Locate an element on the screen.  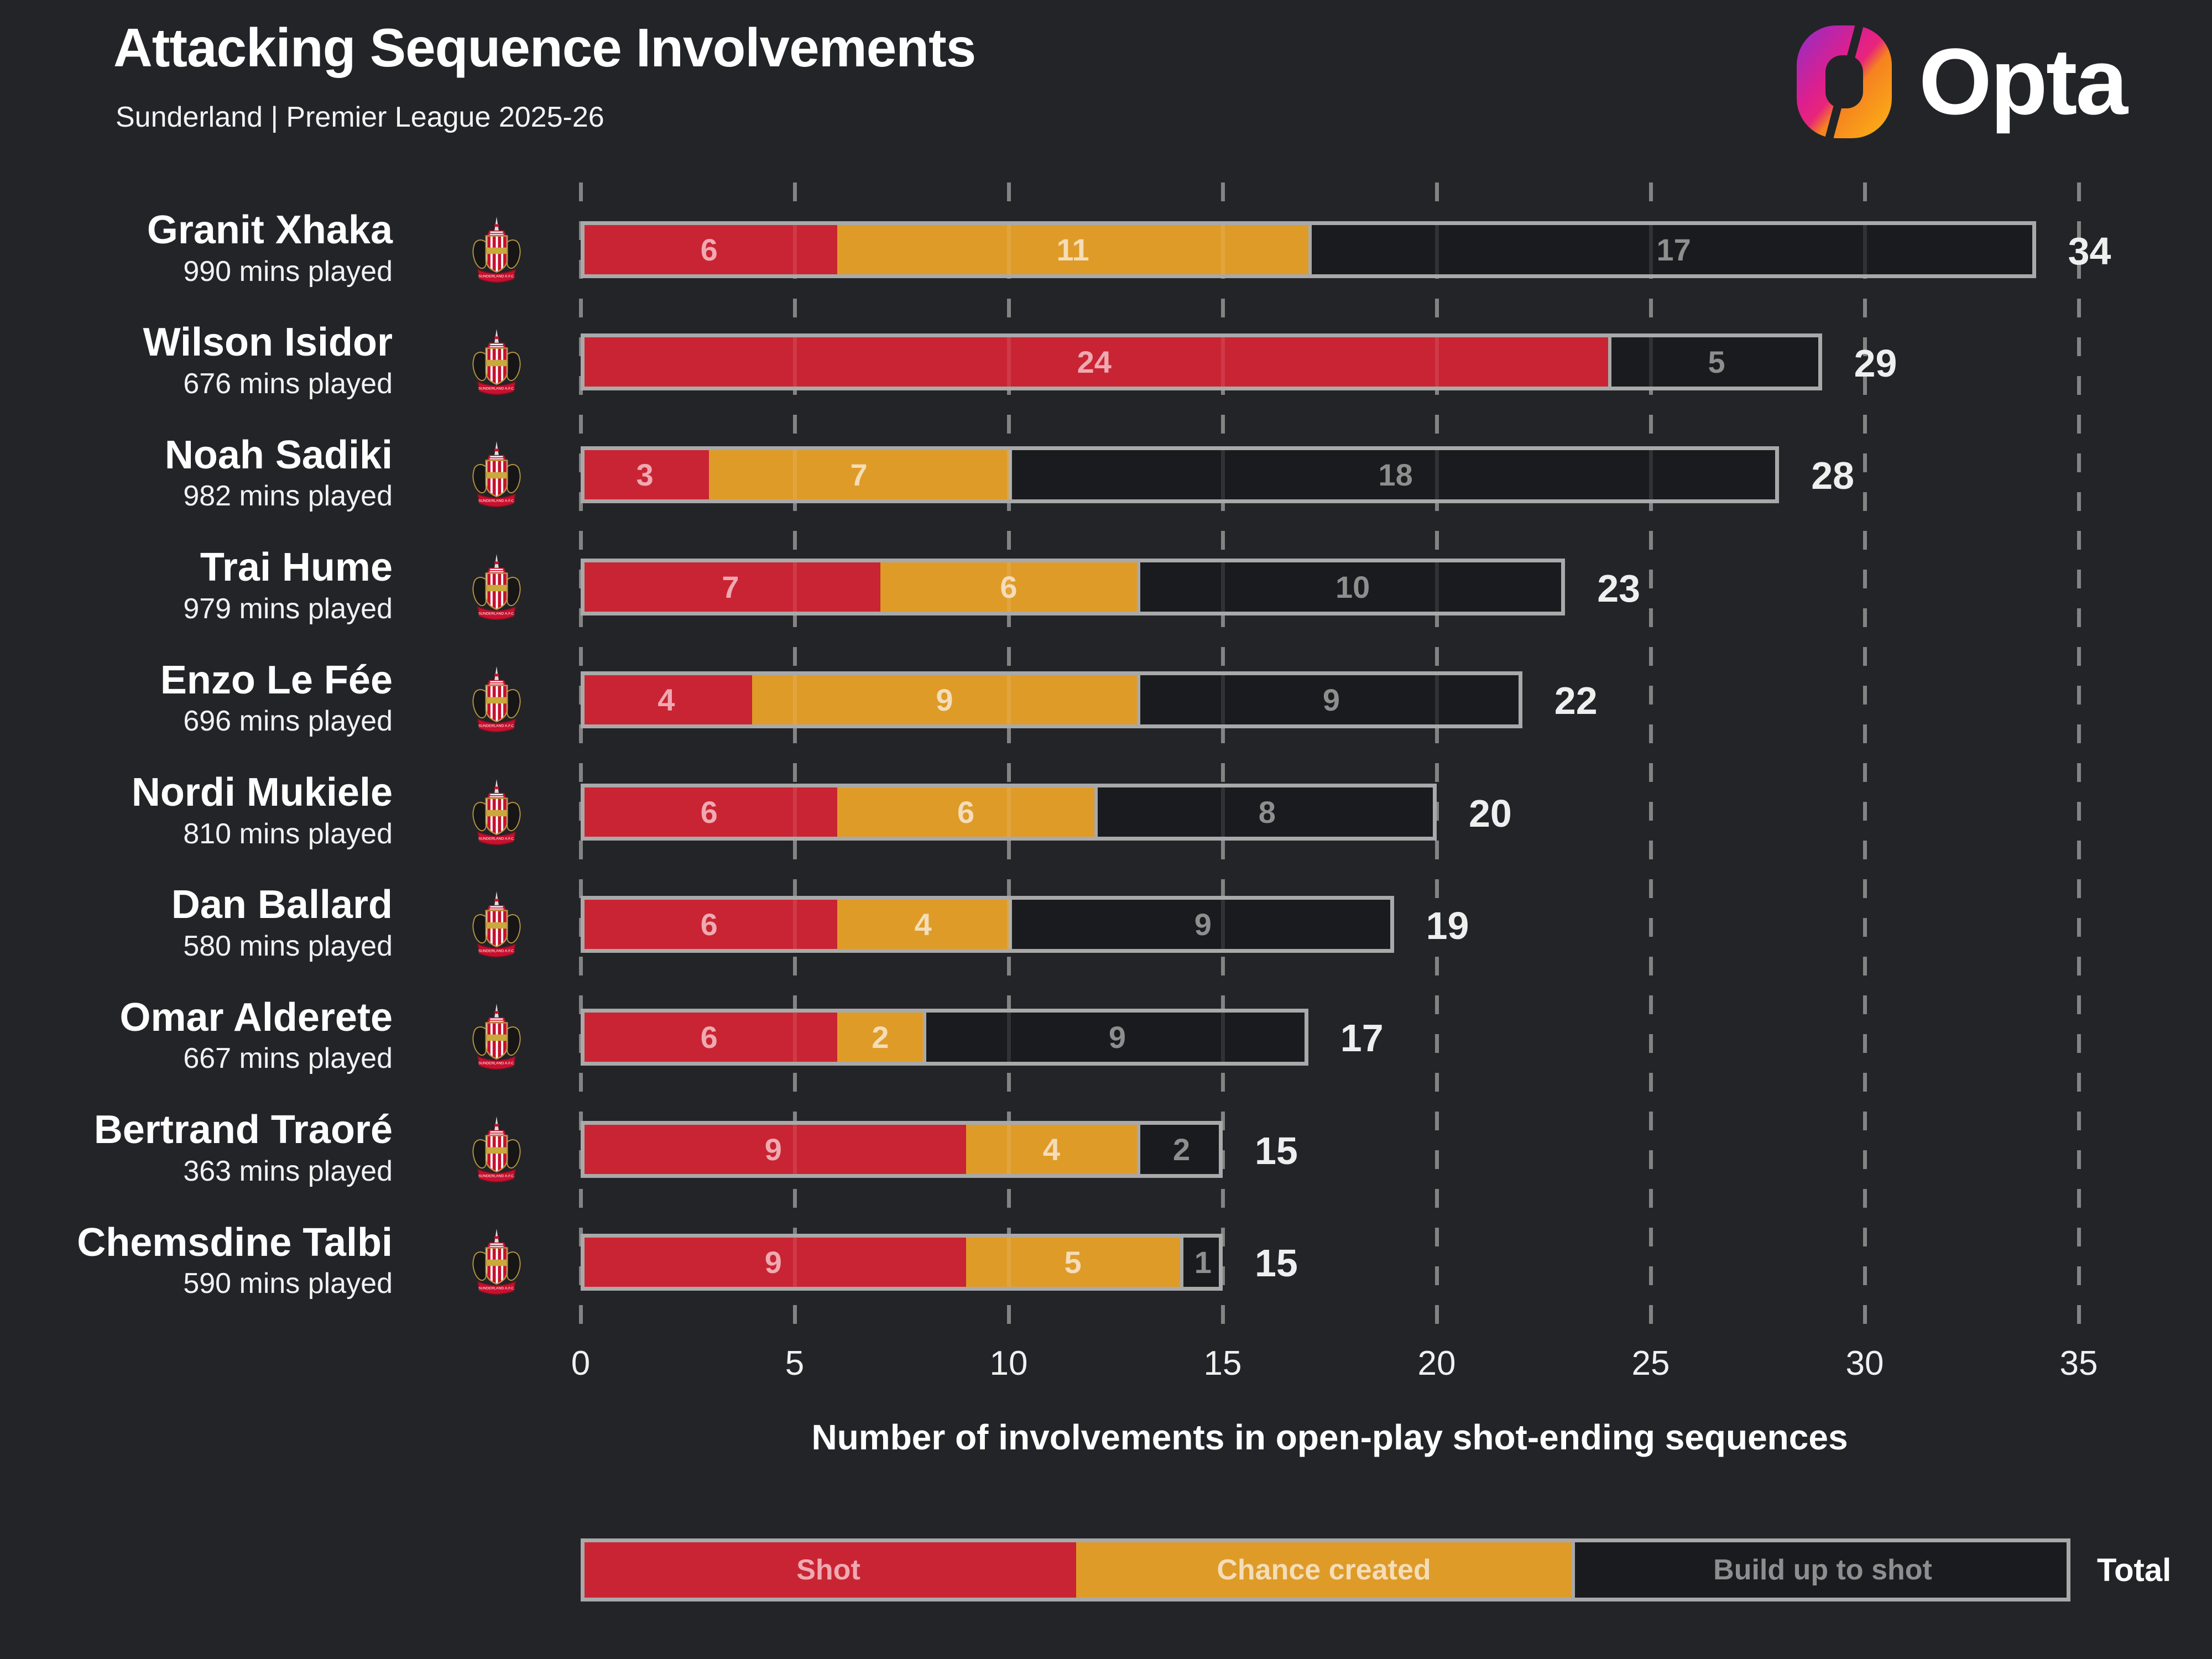
segment-value: 17 is located at coordinates (1674, 250).